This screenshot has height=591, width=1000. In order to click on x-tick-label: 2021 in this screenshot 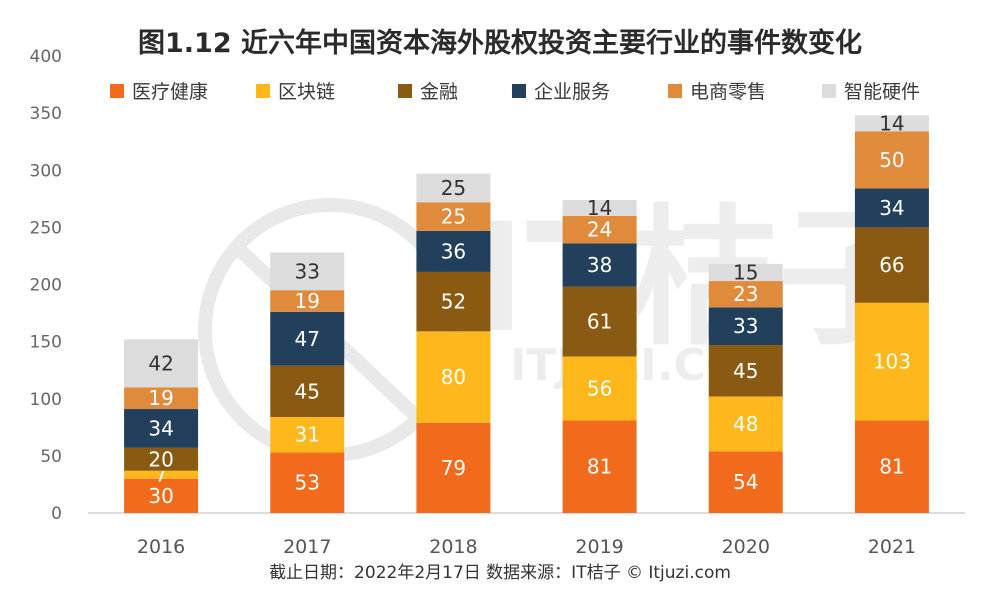, I will do `click(892, 547)`.